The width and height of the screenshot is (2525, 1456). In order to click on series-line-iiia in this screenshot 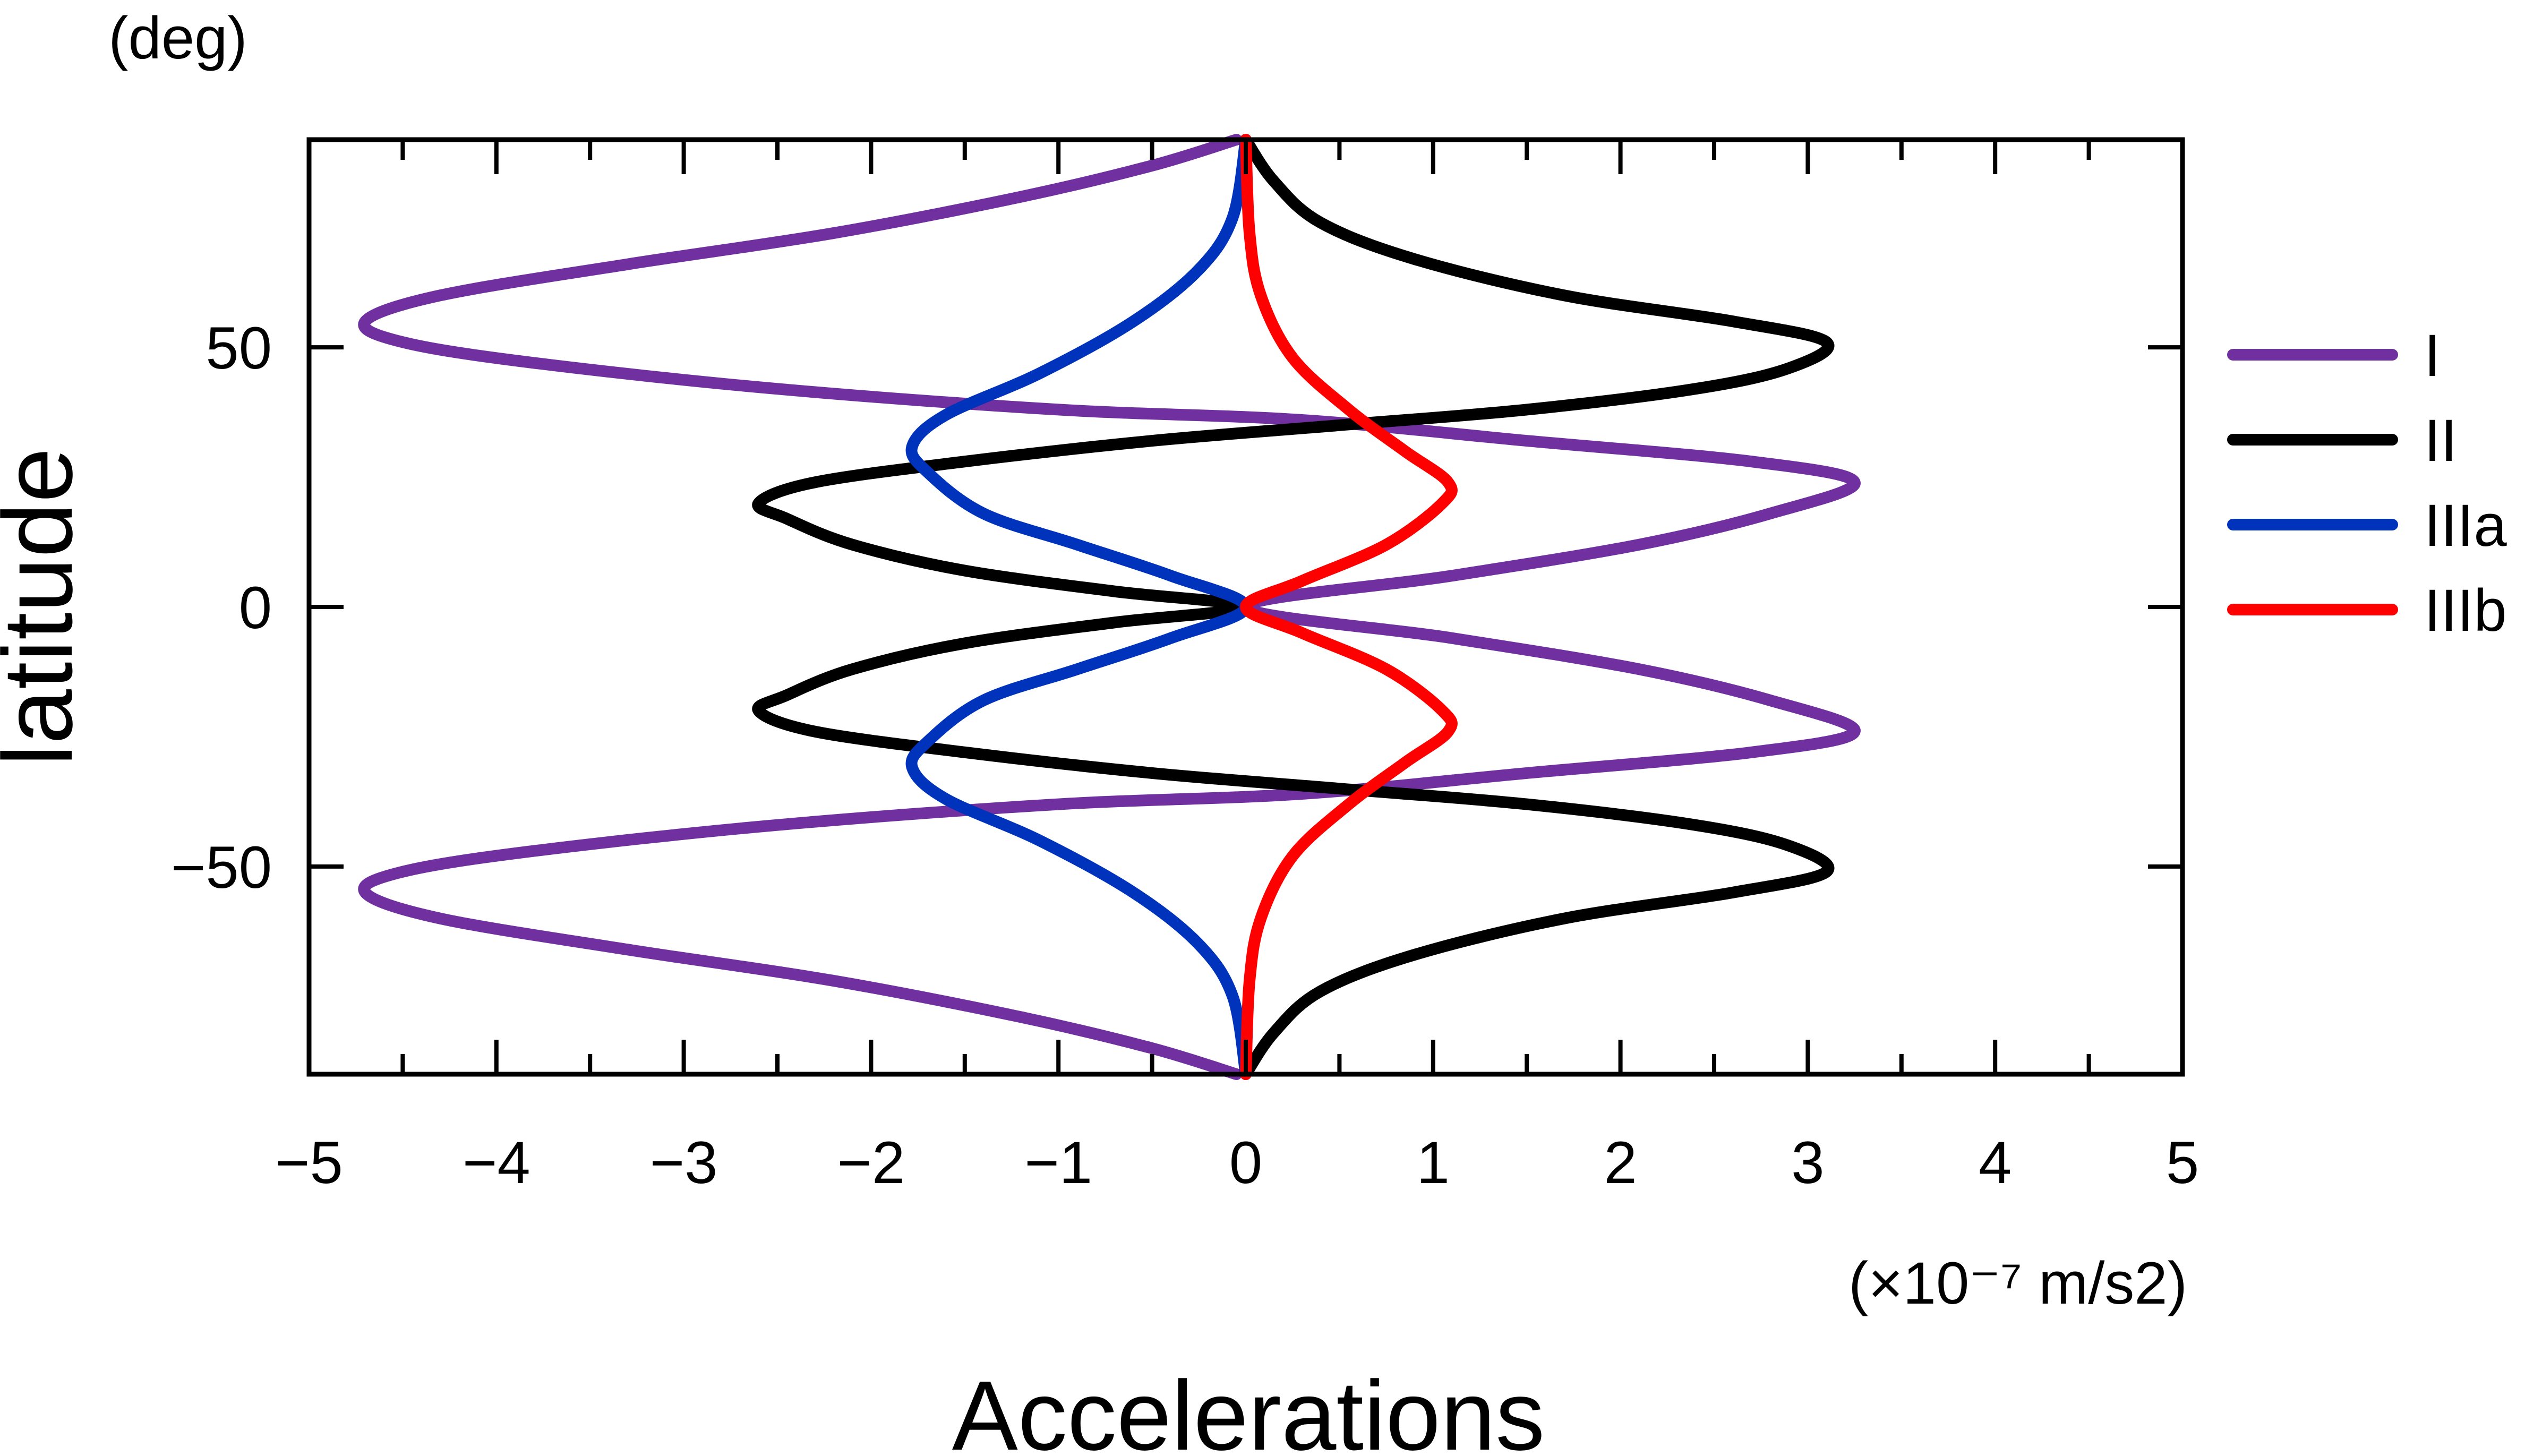, I will do `click(1078, 607)`.